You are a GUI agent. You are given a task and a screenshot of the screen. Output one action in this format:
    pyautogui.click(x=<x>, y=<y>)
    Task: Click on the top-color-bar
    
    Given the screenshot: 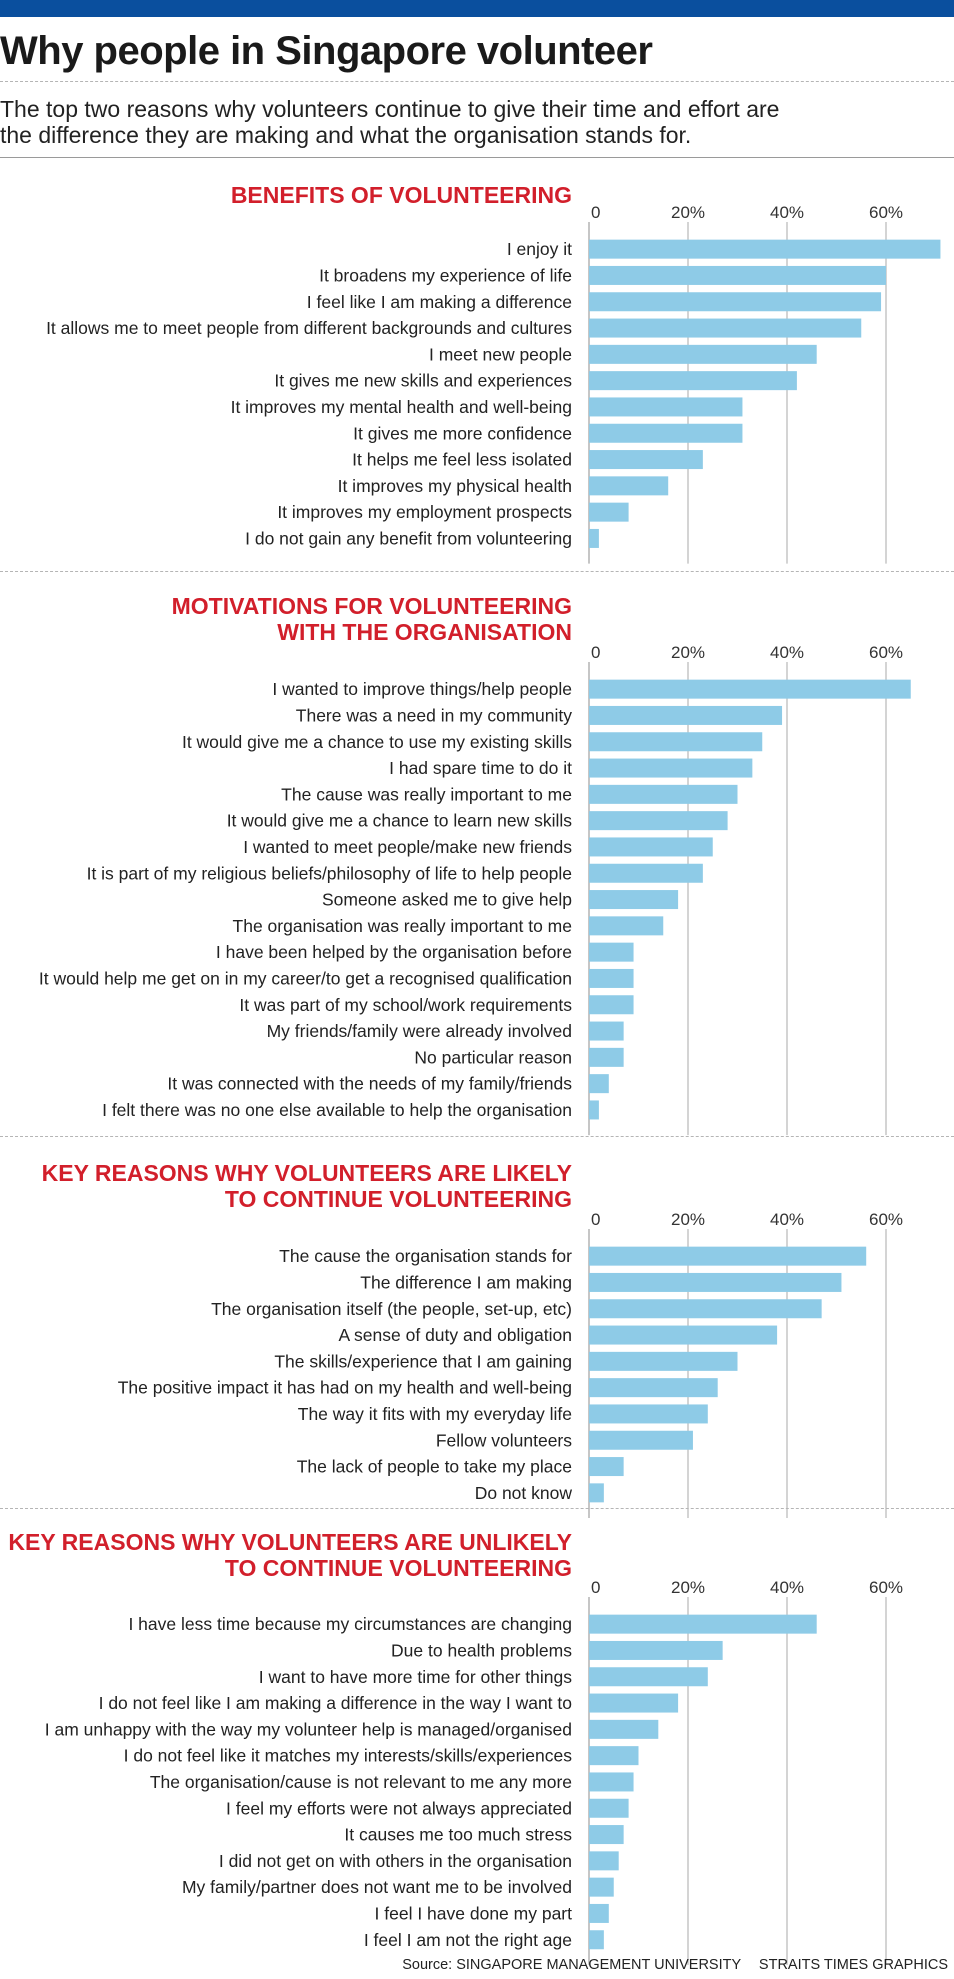 What is the action you would take?
    pyautogui.click(x=477, y=8)
    